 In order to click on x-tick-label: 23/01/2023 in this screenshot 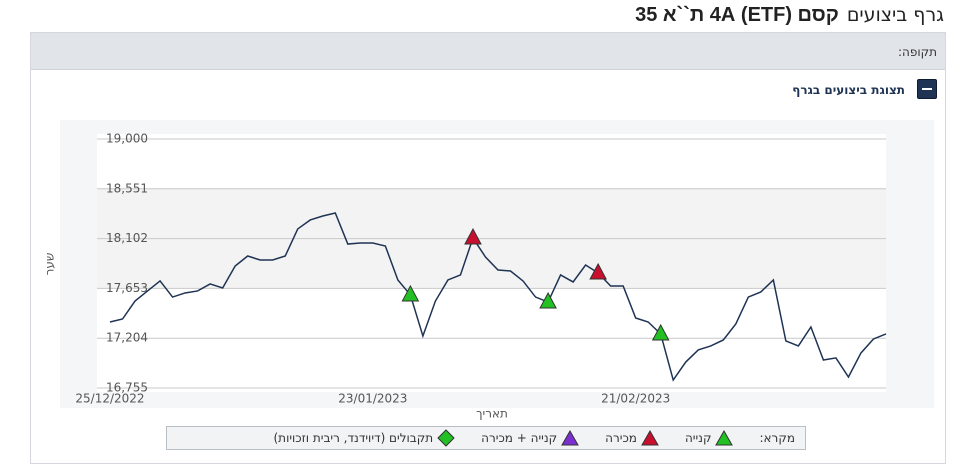, I will do `click(372, 399)`.